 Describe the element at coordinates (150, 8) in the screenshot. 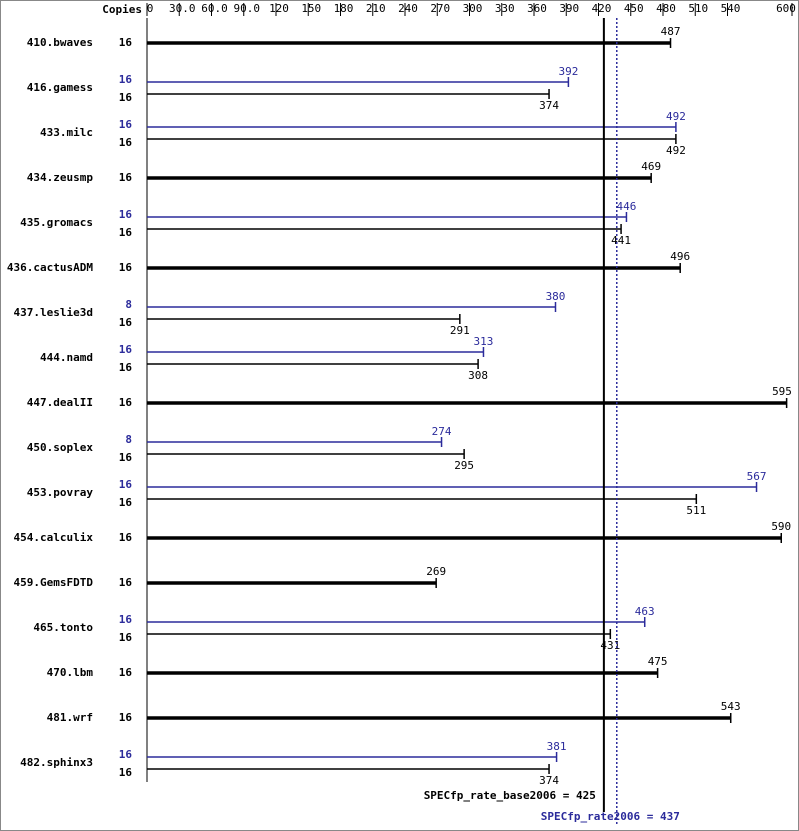

I see `x-tick-label: 0` at that location.